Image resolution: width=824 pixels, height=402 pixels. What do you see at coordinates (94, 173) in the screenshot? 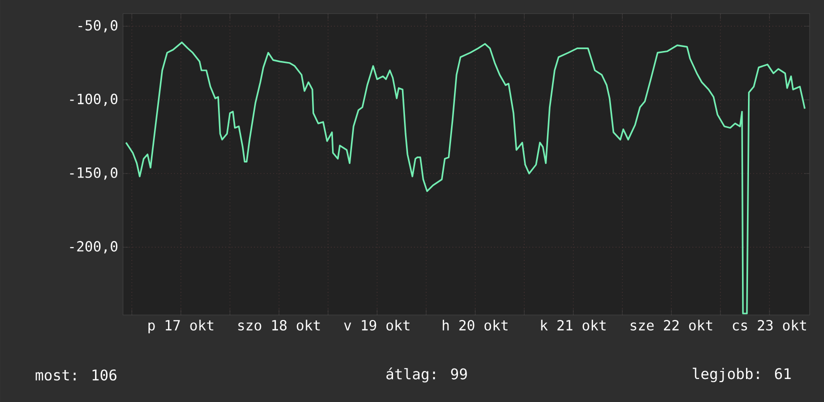
I see `y-tick-label: -150,0` at bounding box center [94, 173].